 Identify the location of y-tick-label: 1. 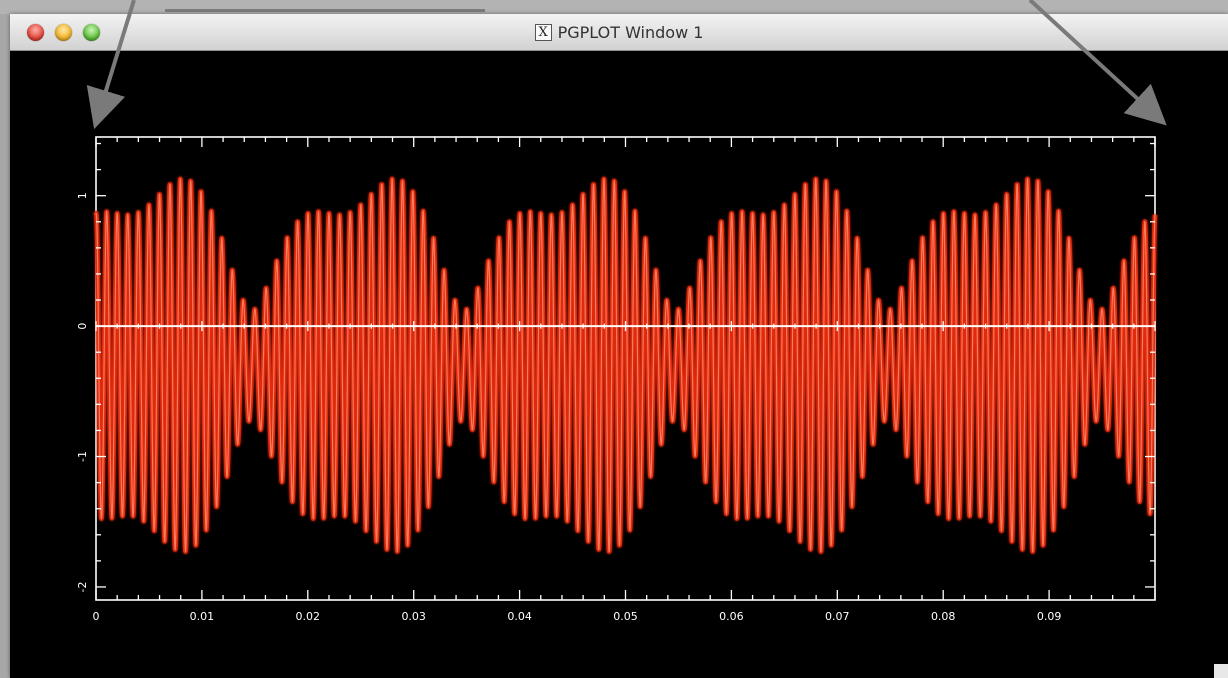
(82, 195).